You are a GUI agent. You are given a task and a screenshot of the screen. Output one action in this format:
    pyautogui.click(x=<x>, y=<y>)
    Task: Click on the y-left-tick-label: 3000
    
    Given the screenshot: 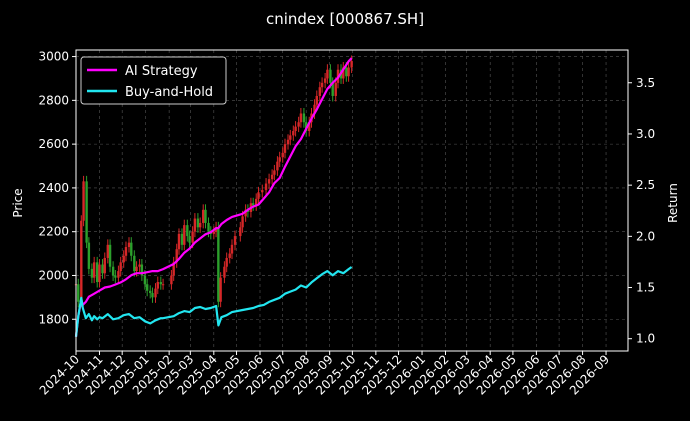 What is the action you would take?
    pyautogui.click(x=53, y=57)
    